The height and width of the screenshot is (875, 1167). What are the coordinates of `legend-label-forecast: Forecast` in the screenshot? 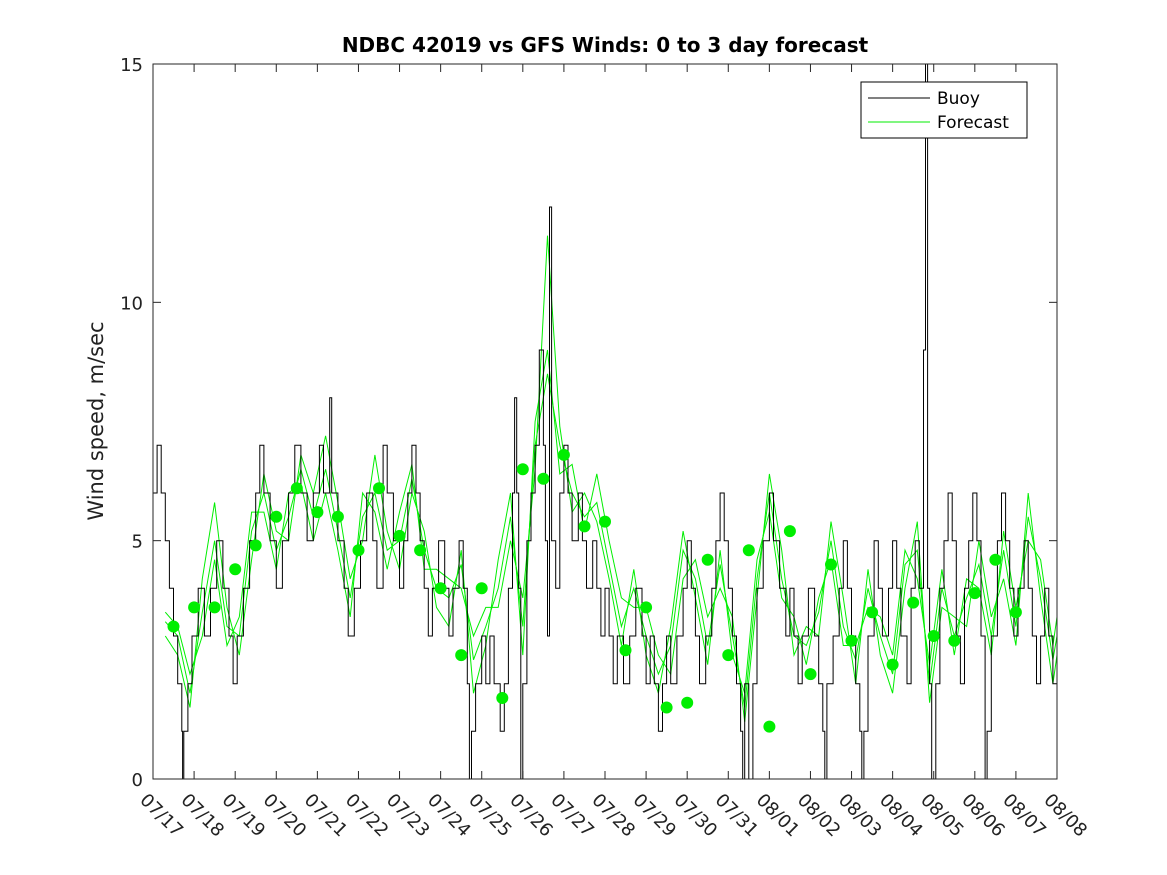 It's located at (973, 123).